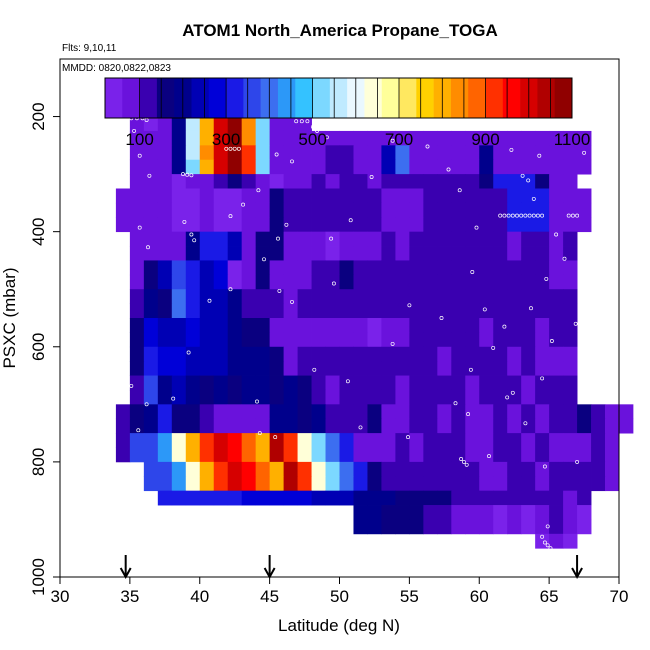  Describe the element at coordinates (339, 596) in the screenshot. I see `x-tick-label: 50` at that location.